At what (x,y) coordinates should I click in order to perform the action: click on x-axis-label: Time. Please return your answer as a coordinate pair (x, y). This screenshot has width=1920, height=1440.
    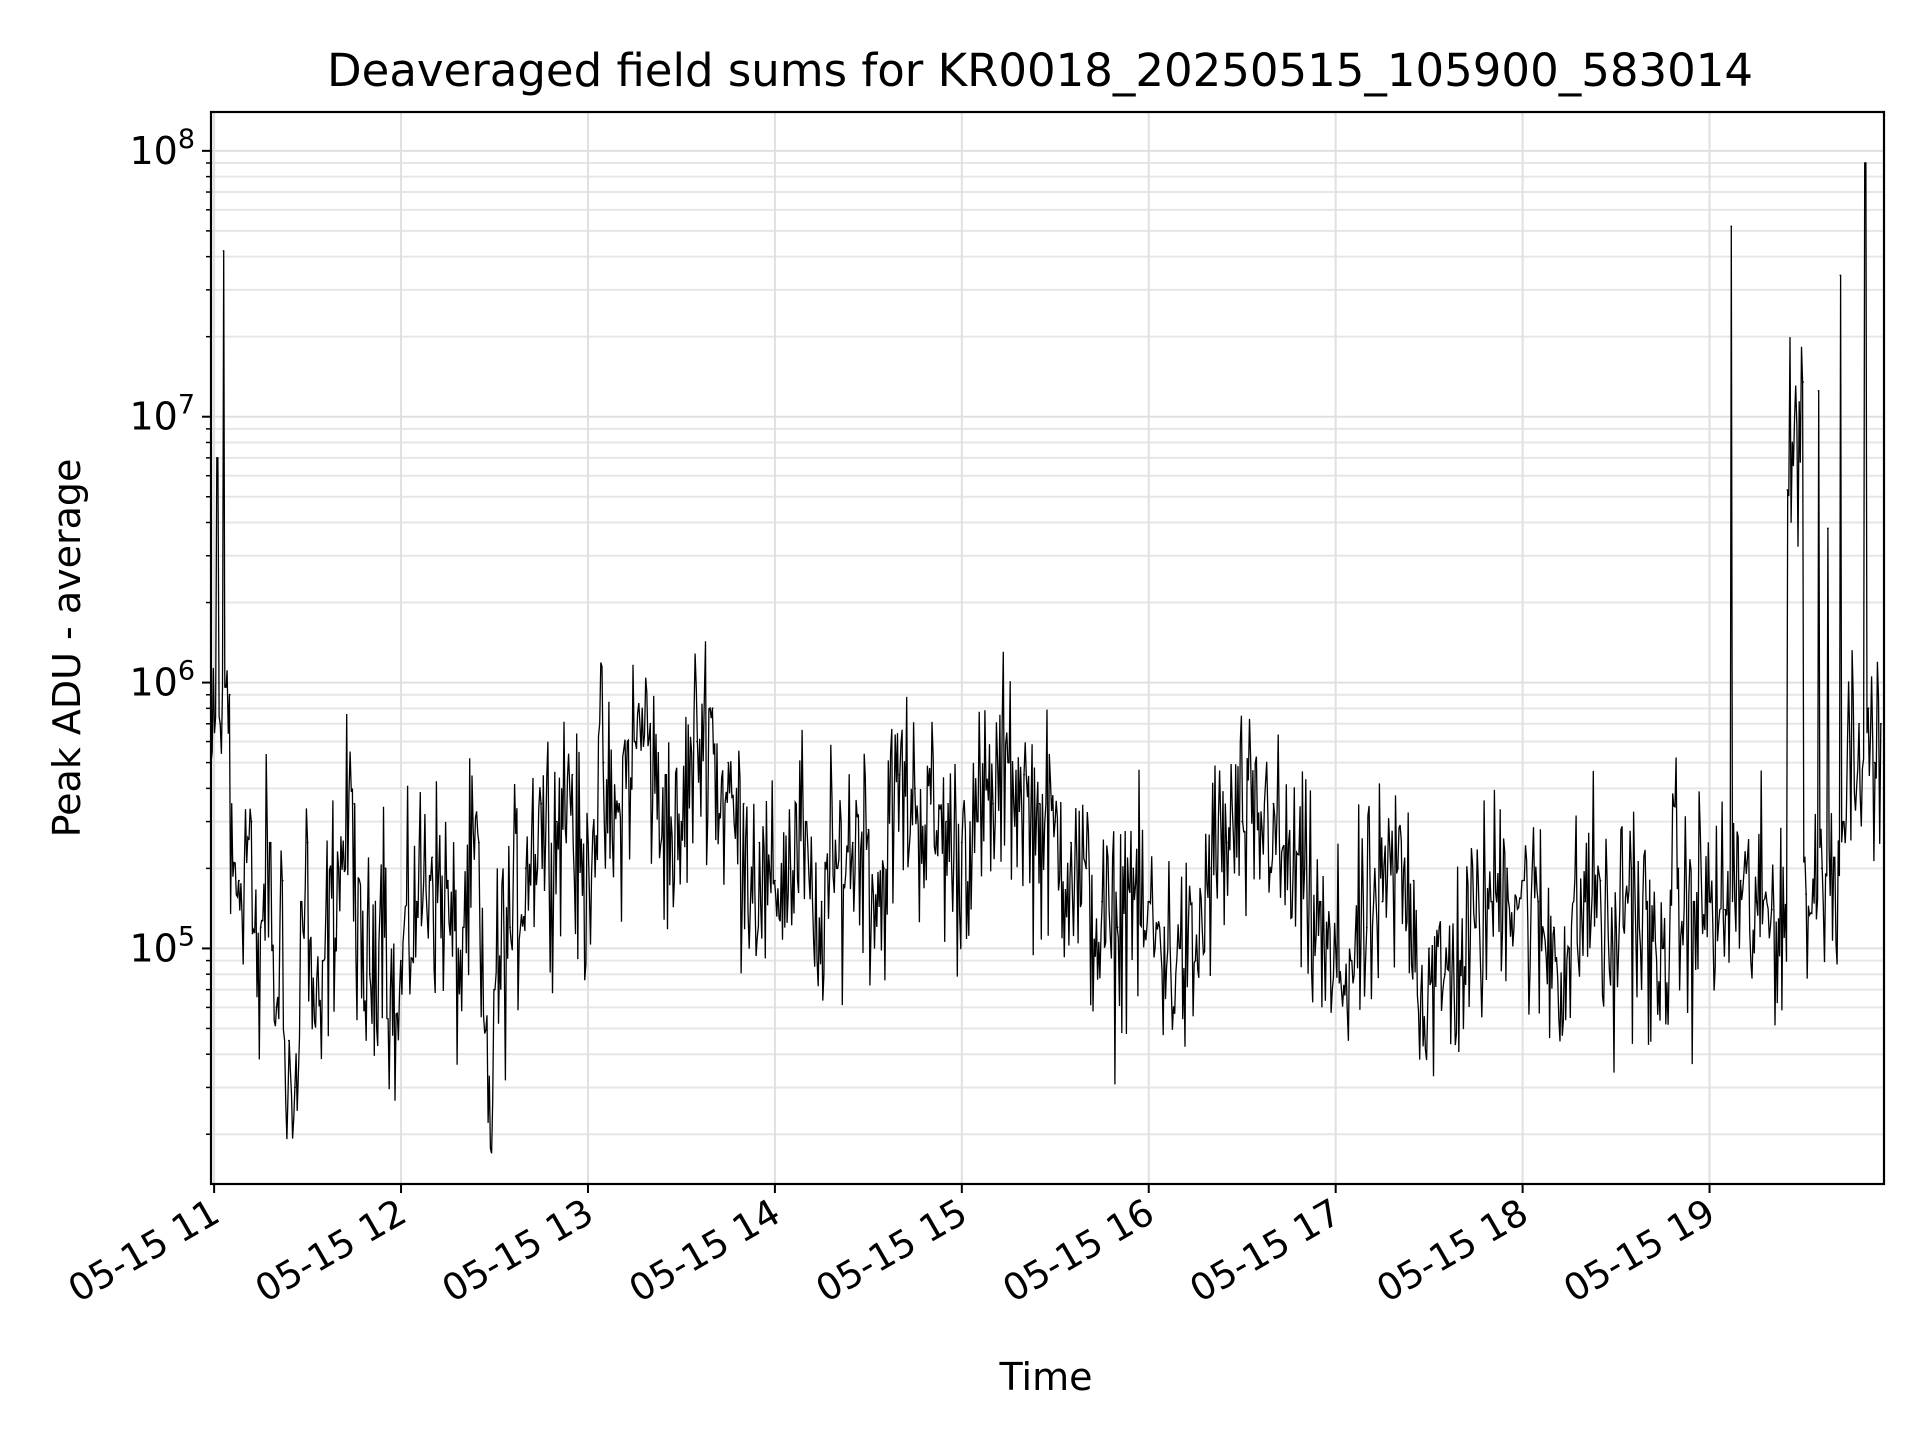
    Looking at the image, I should click on (1046, 1377).